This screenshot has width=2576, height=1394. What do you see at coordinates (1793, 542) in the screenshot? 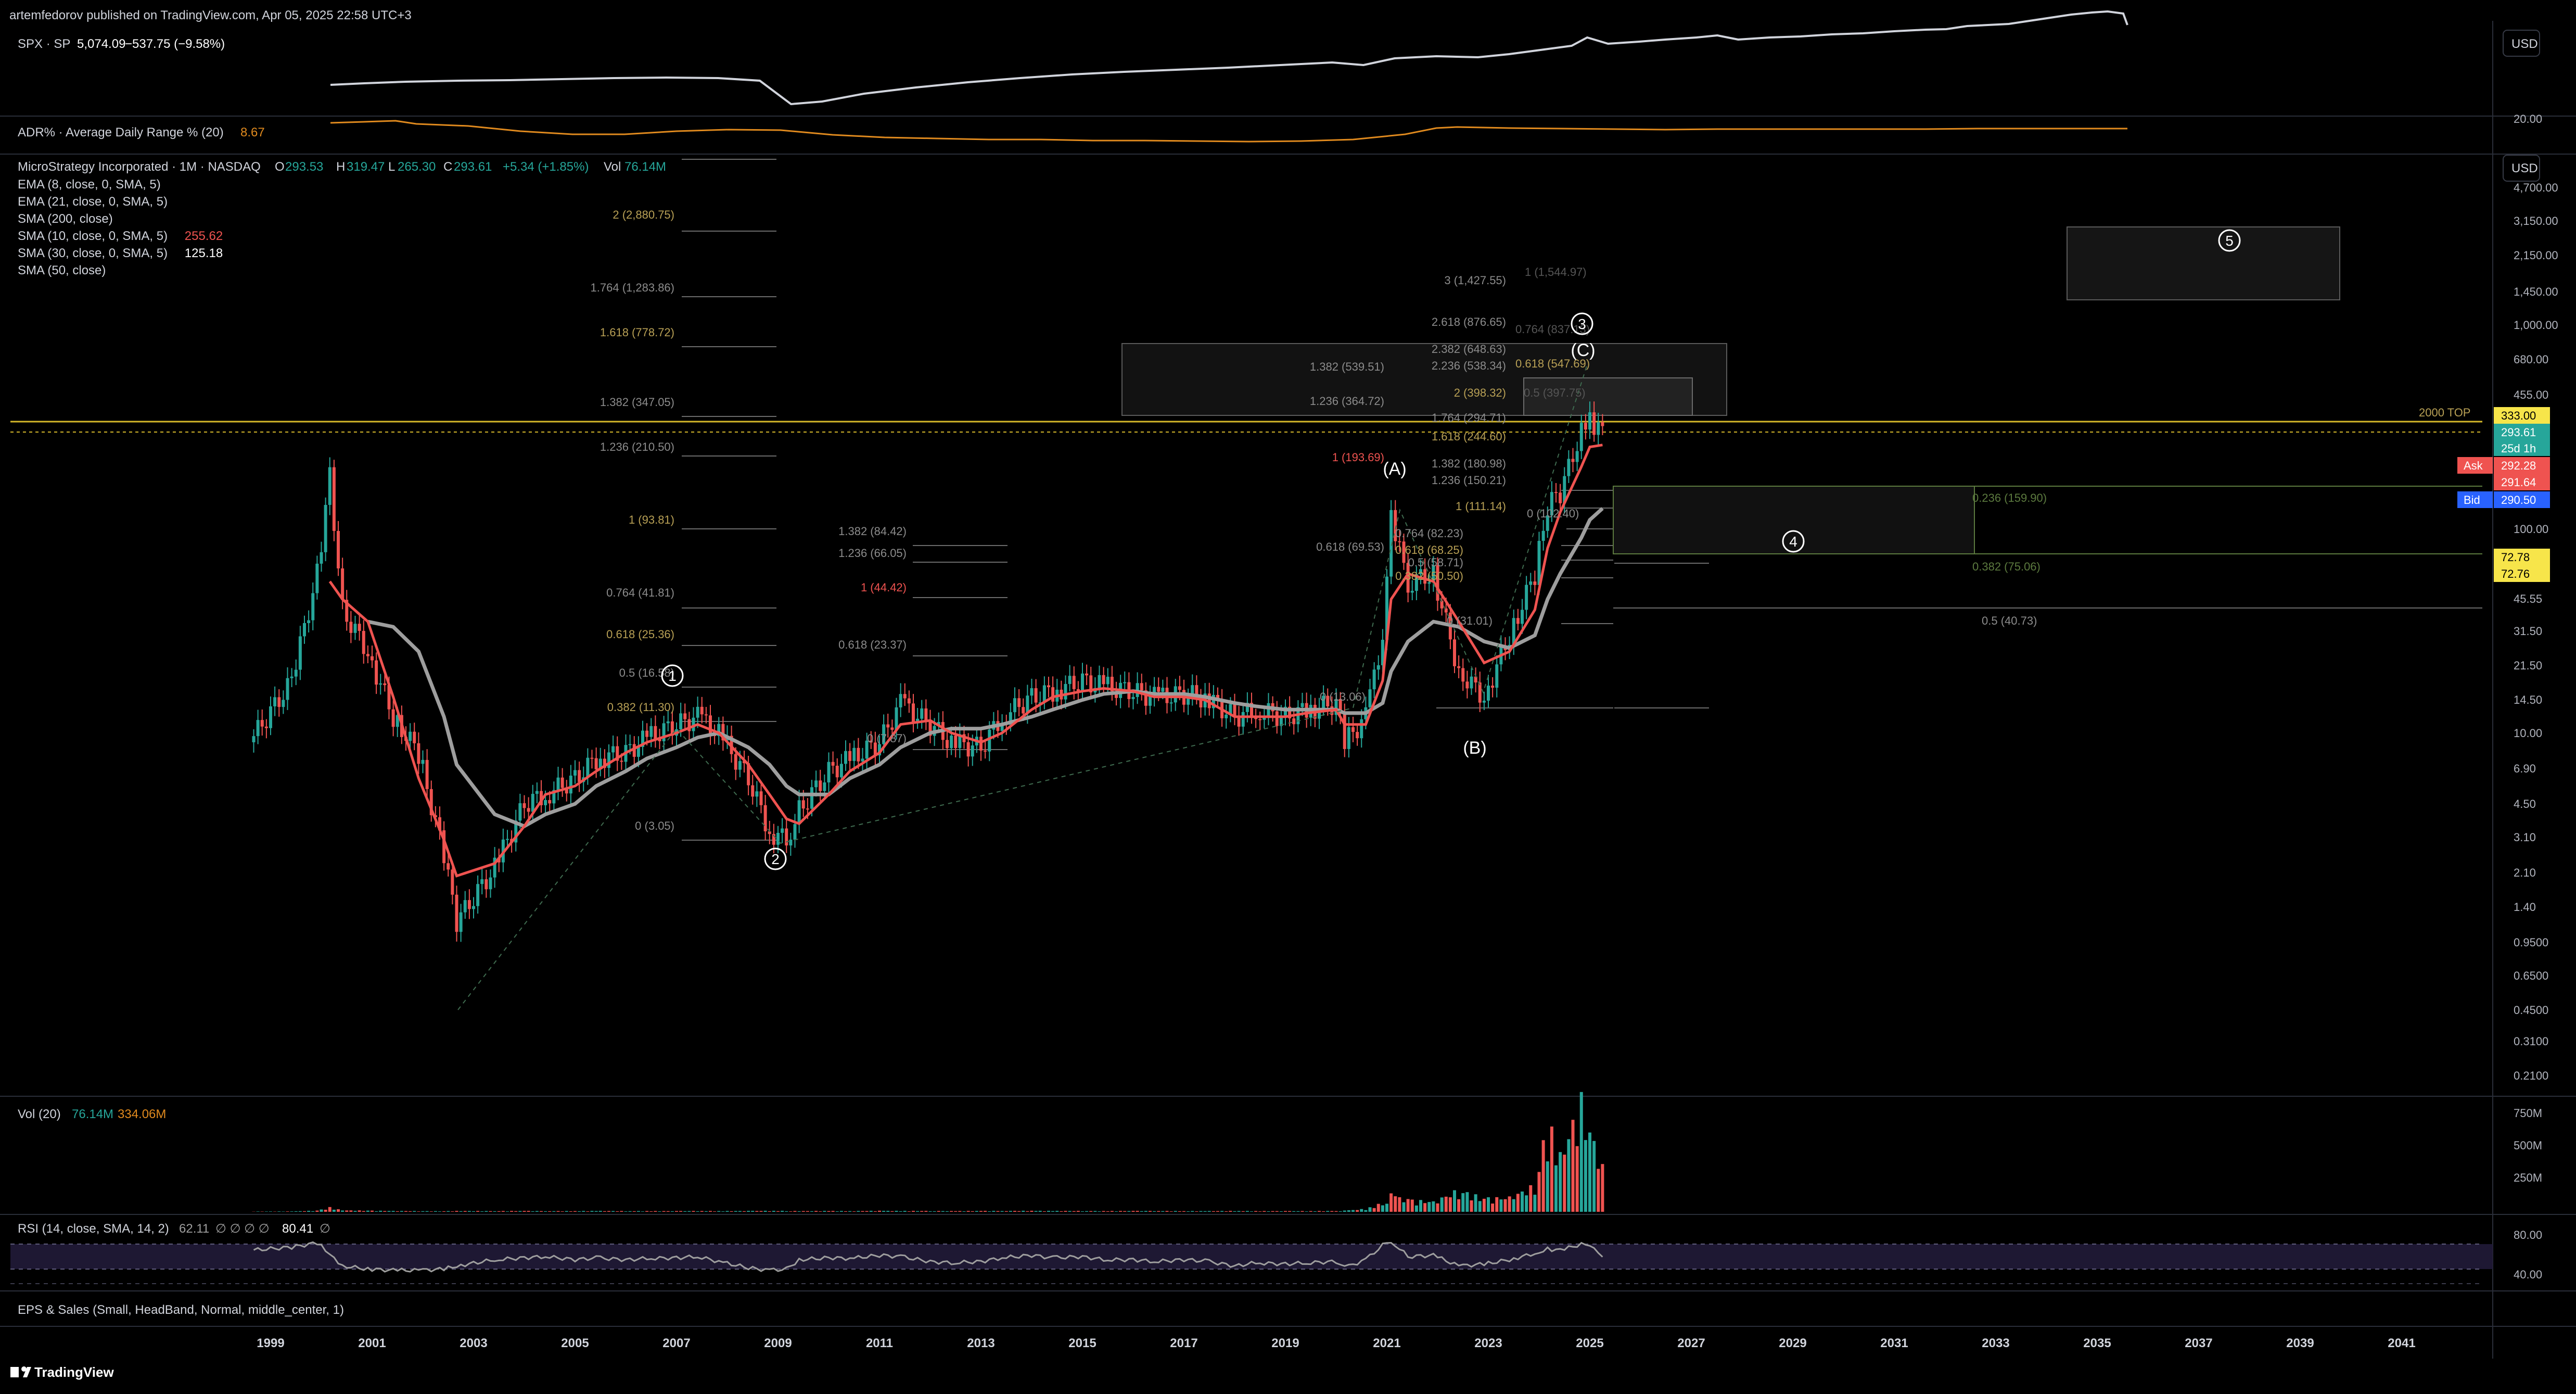
I see `wave-4-label: 4` at bounding box center [1793, 542].